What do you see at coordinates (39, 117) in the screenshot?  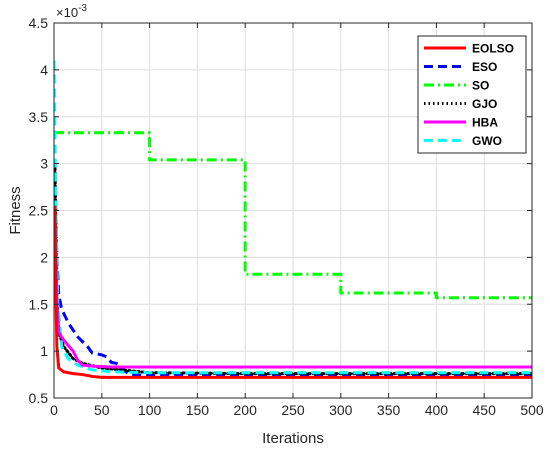 I see `y-tick-label: 3.5` at bounding box center [39, 117].